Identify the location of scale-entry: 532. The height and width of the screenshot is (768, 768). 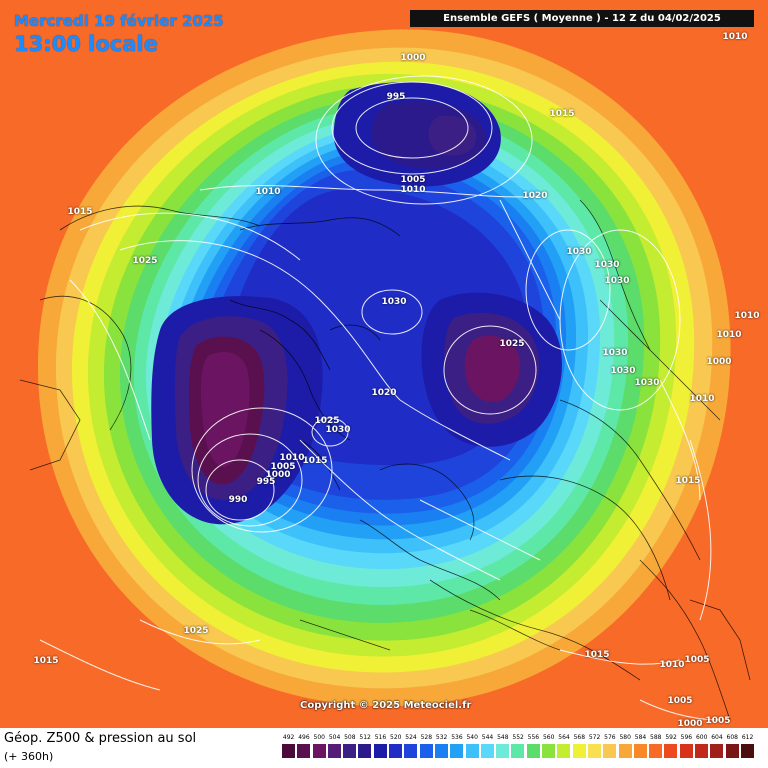
(441, 750).